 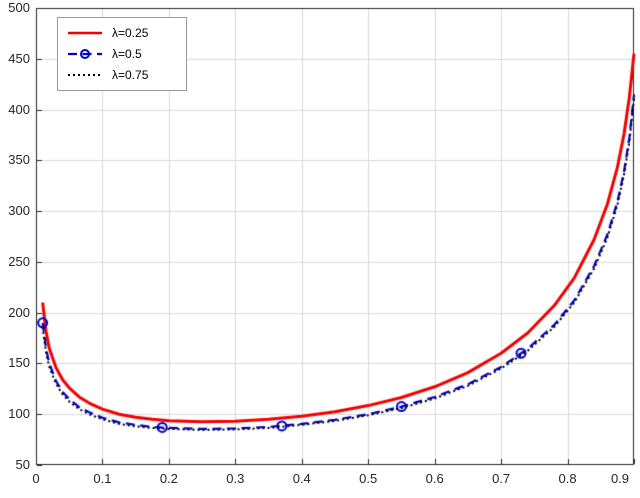 I want to click on legend-item-lambda-0-5: λ=0.5, so click(x=120, y=54).